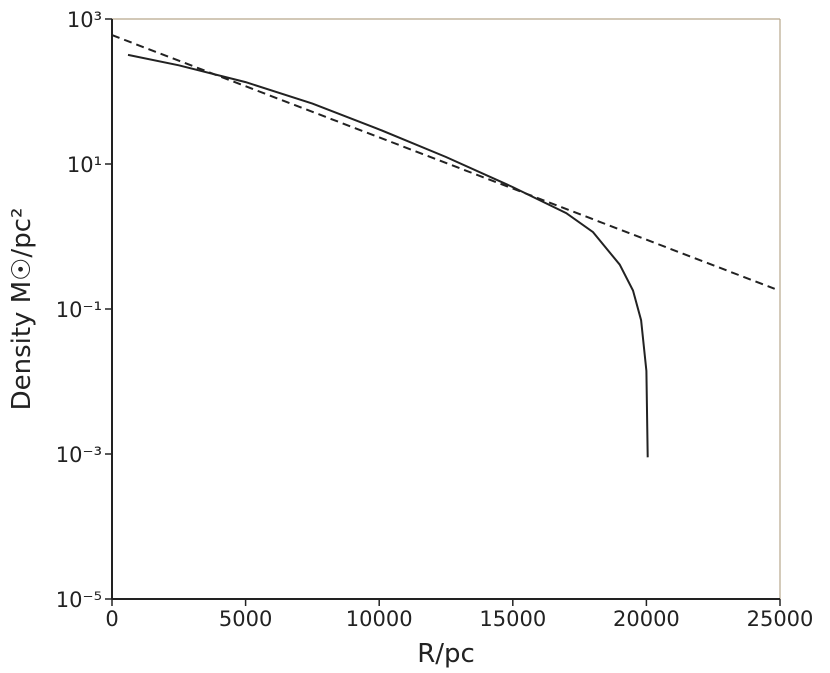 Image resolution: width=830 pixels, height=673 pixels. What do you see at coordinates (245, 619) in the screenshot?
I see `x-tick-label: 5000` at bounding box center [245, 619].